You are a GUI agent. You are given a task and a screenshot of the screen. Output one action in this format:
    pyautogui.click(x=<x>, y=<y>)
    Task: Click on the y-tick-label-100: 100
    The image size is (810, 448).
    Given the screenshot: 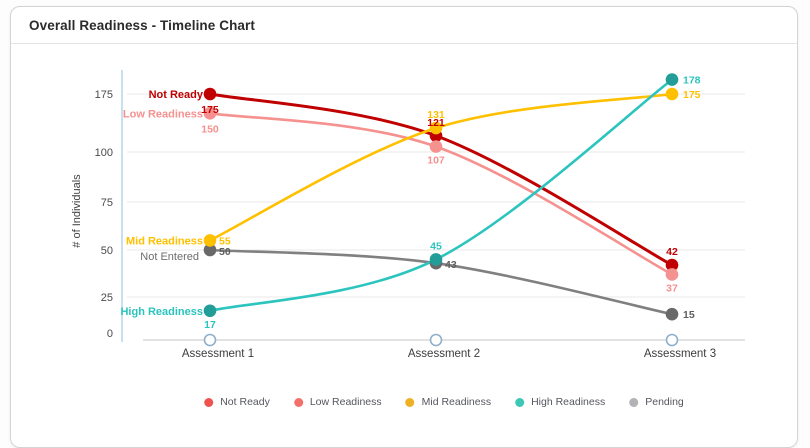 What is the action you would take?
    pyautogui.click(x=104, y=153)
    